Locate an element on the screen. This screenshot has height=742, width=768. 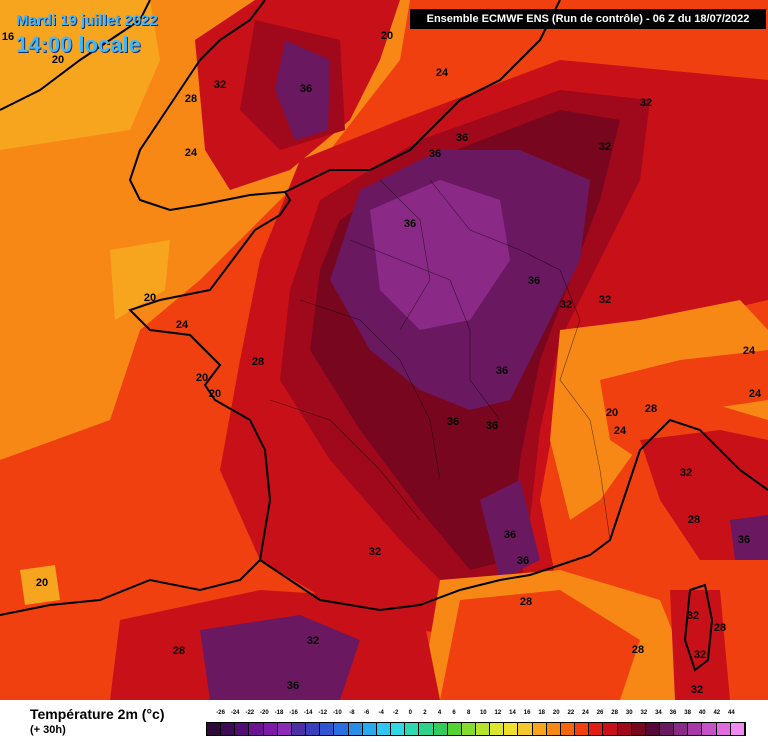
coastline-uk is located at coordinates (75, 55).